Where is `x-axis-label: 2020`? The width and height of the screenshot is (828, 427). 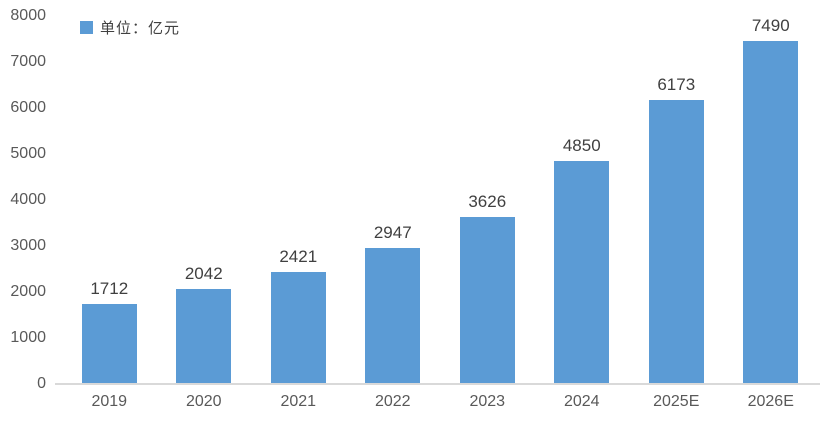
x-axis-label: 2020 is located at coordinates (203, 401).